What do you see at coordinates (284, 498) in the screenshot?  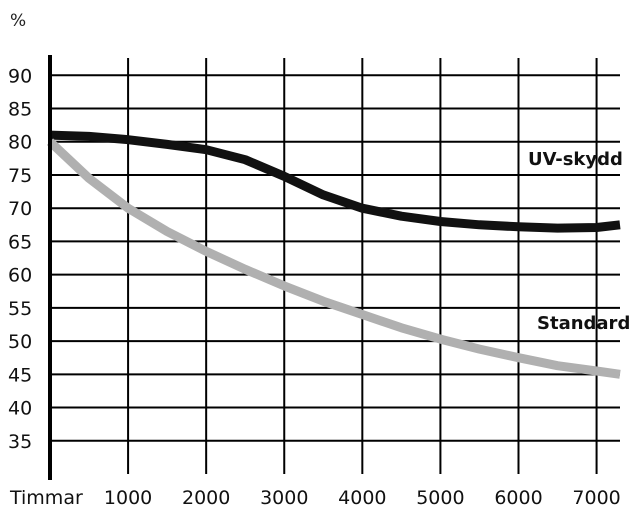 I see `x-tick-label-3000: 3000` at bounding box center [284, 498].